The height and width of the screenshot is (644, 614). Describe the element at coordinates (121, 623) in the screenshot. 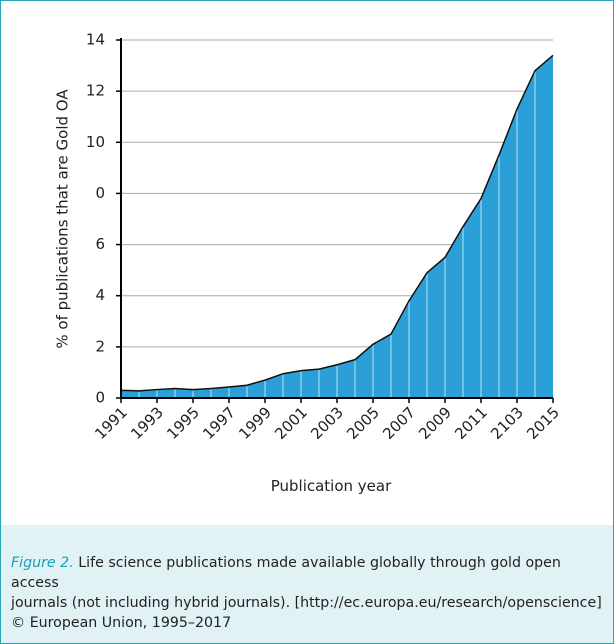

I see `caption-line: © European Union, 1995–2017` at that location.